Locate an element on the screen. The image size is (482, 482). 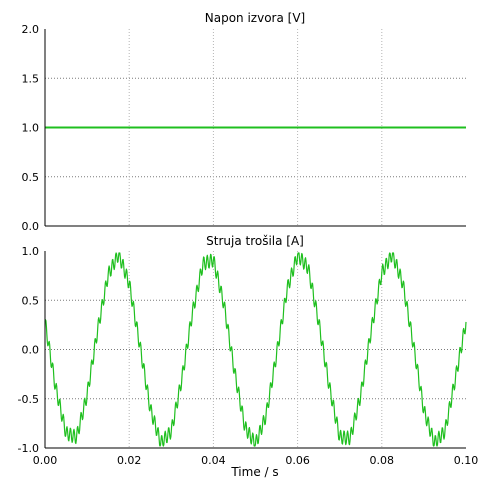
x-tick-label: 0.08 is located at coordinates (382, 460).